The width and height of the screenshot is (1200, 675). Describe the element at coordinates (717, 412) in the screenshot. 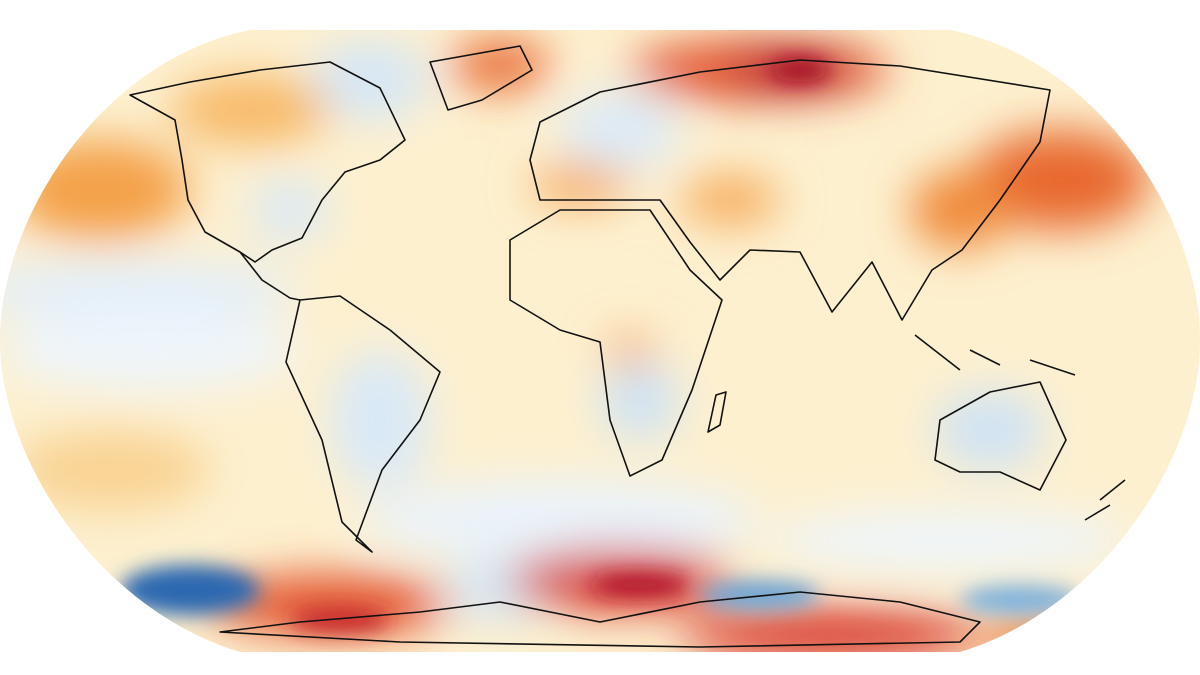

I see `madagascar` at that location.